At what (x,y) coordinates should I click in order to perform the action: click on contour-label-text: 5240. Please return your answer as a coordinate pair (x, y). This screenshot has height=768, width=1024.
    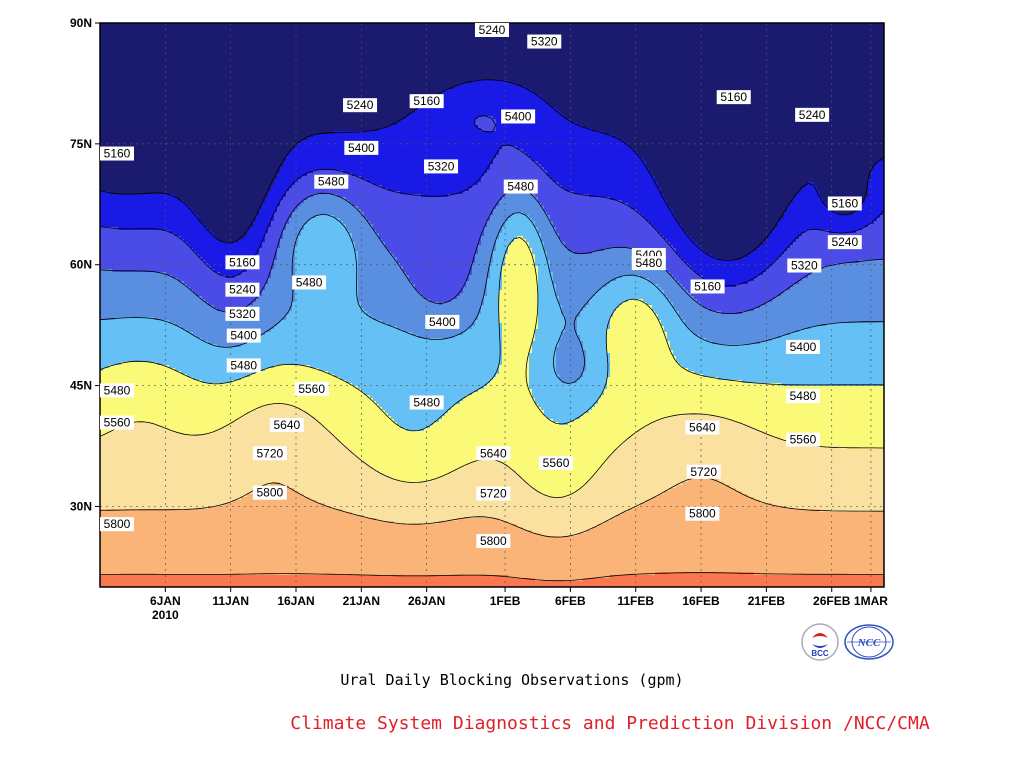
    Looking at the image, I should click on (492, 30).